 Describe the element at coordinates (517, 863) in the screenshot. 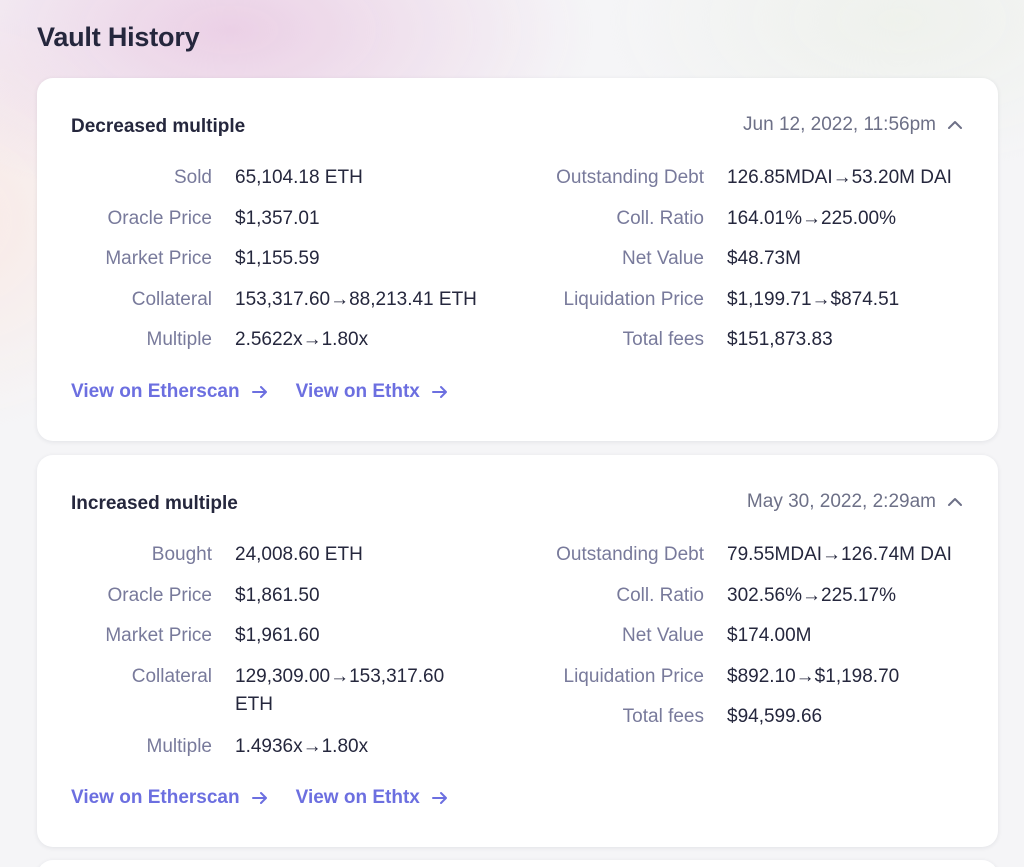

I see `history-card-partial` at that location.